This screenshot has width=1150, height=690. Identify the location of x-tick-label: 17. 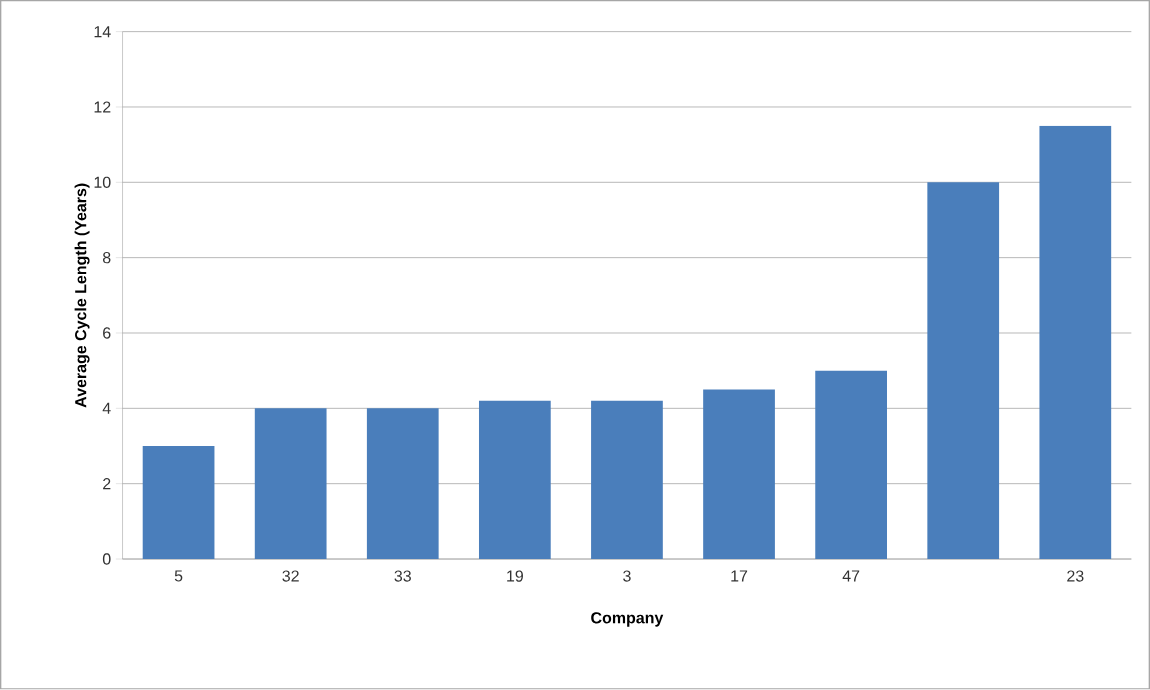
(739, 576).